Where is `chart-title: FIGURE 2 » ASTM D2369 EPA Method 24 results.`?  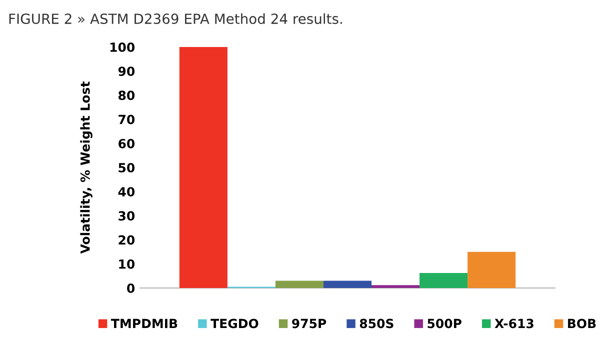 chart-title: FIGURE 2 » ASTM D2369 EPA Method 24 results. is located at coordinates (175, 18).